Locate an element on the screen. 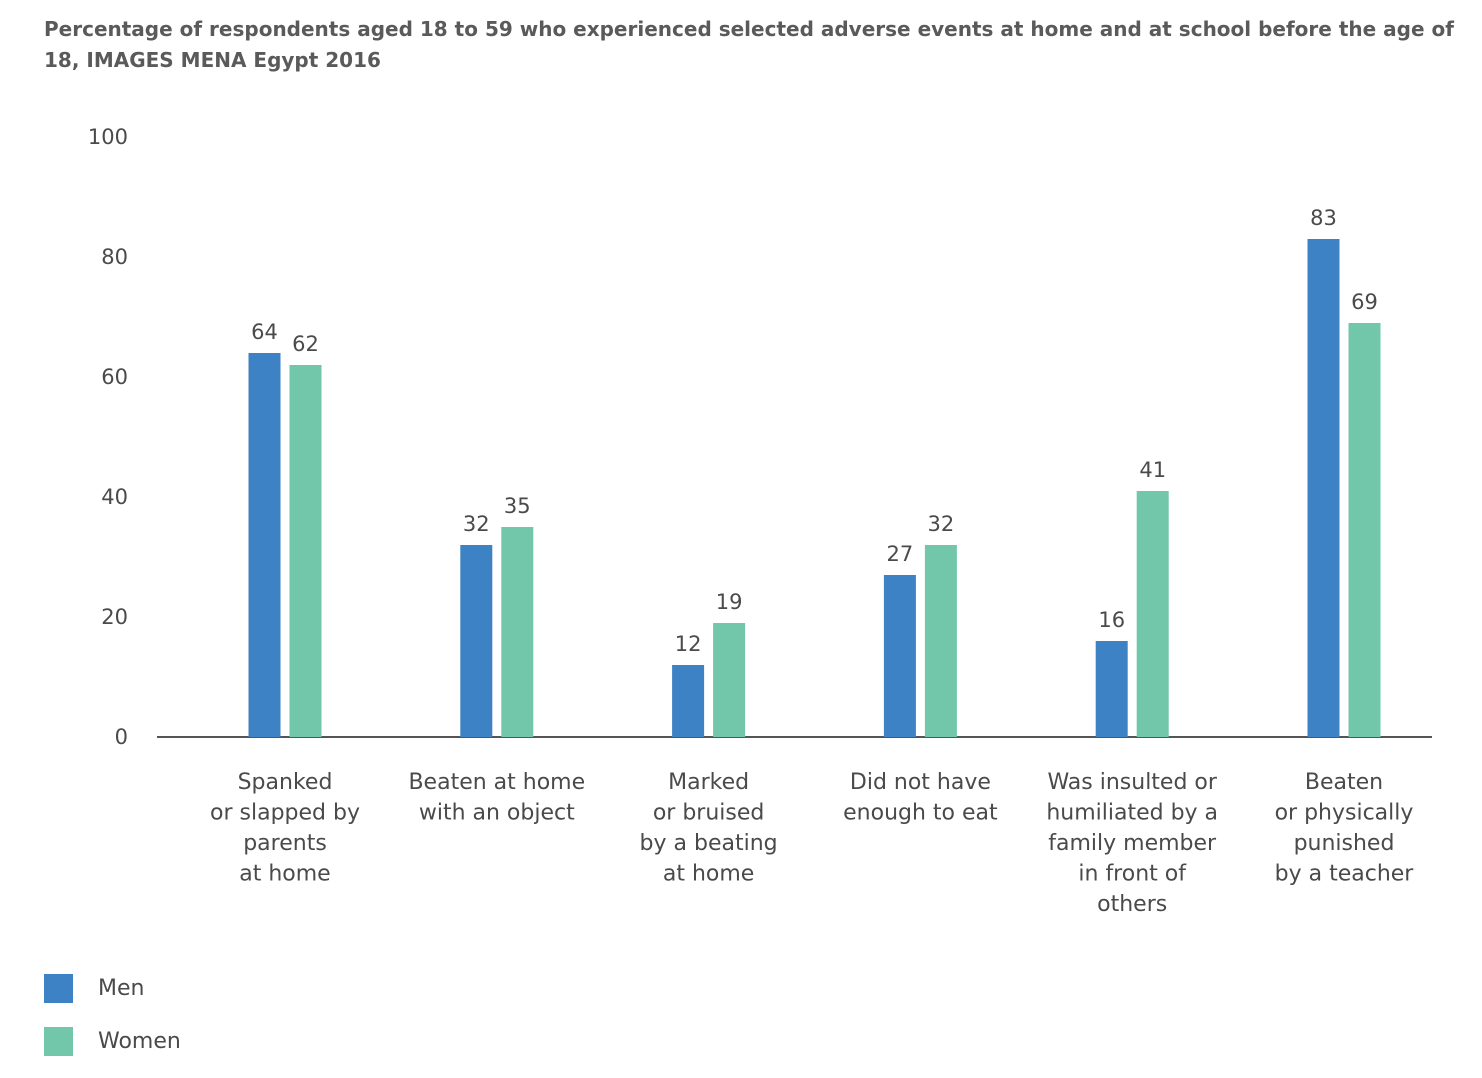 Image resolution: width=1482 pixels, height=1078 pixels. data-label-women-3: 32 is located at coordinates (941, 524).